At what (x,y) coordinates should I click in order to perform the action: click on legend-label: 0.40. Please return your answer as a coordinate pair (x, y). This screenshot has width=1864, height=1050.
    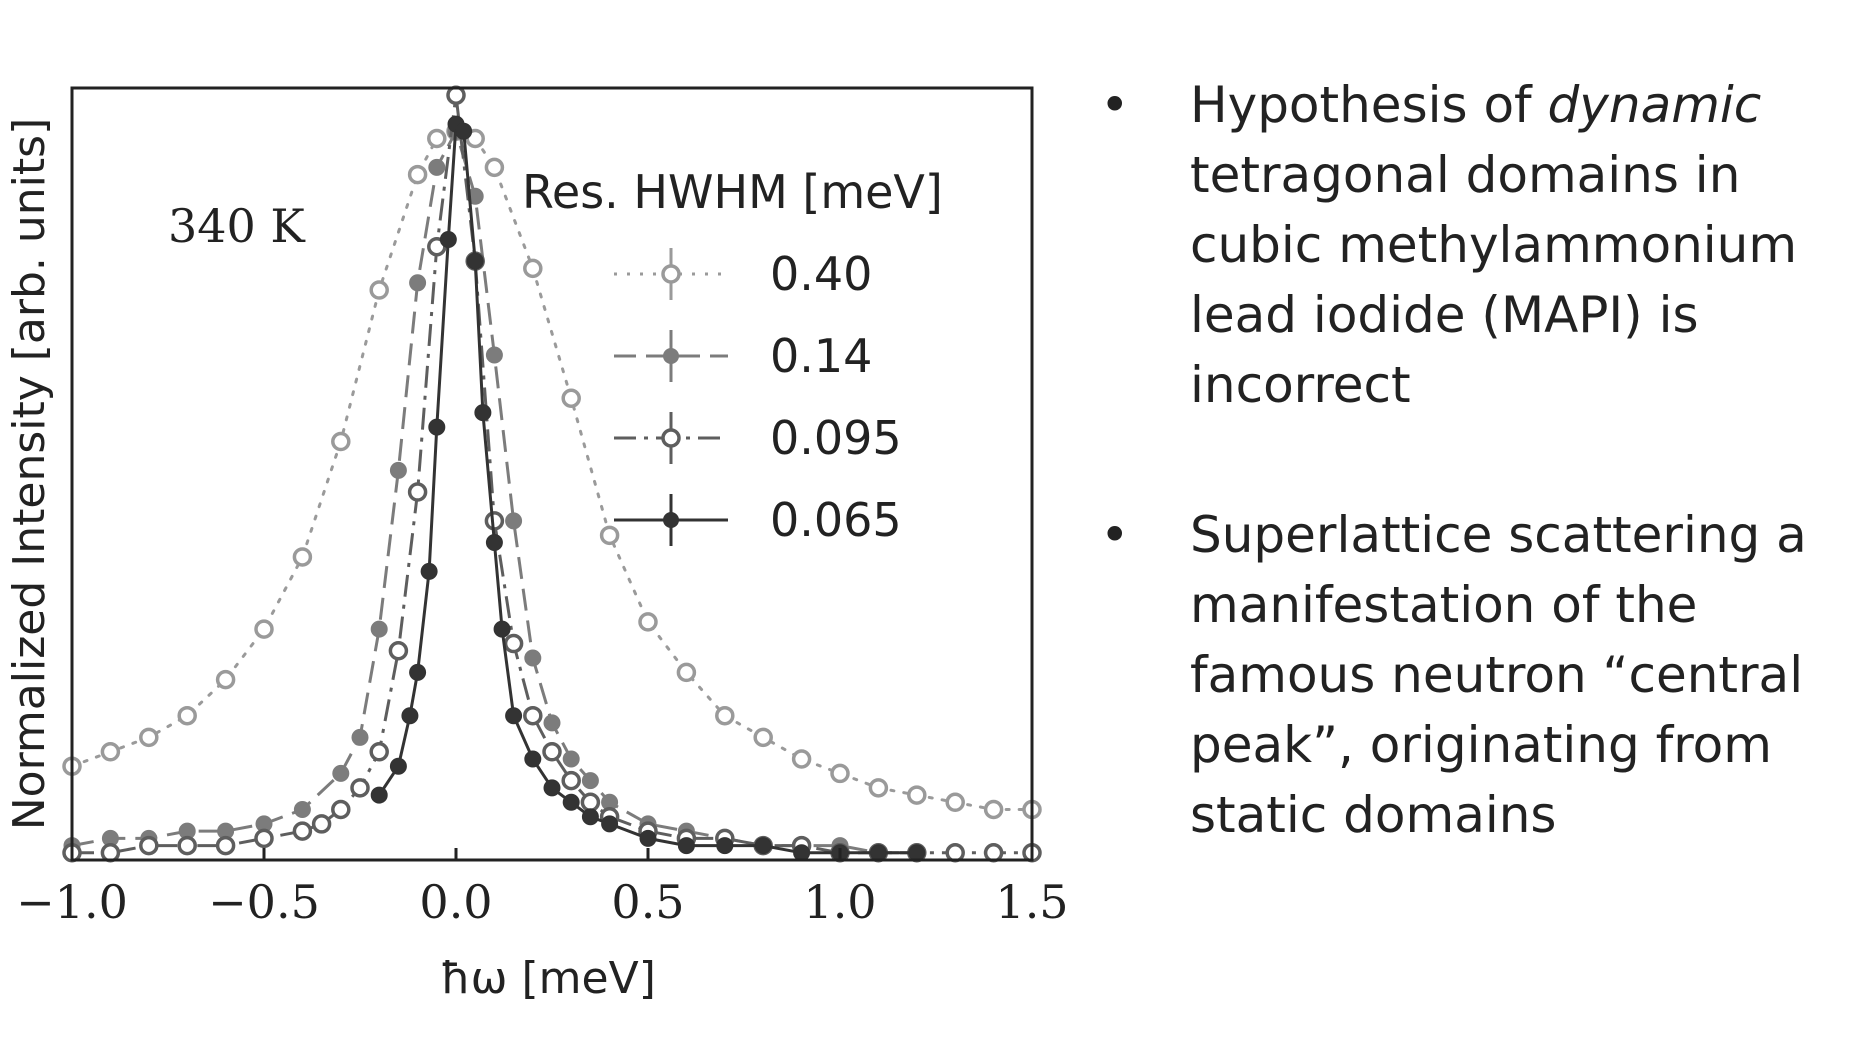
    Looking at the image, I should click on (821, 274).